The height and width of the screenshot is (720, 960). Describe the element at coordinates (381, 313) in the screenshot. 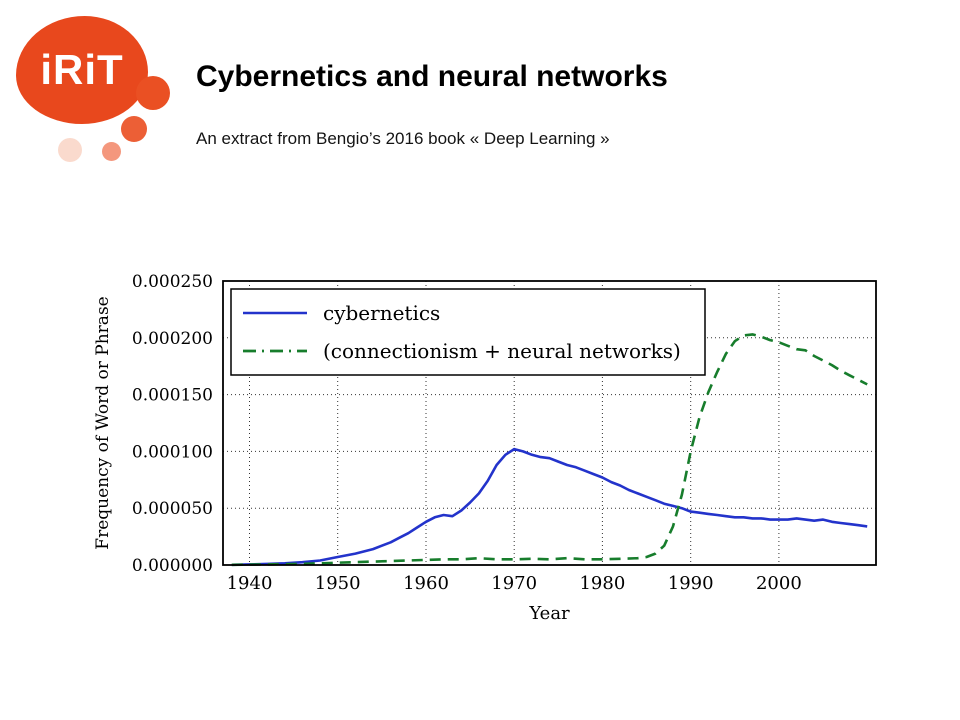

I see `legend-label-cybernetics: cybernetics` at that location.